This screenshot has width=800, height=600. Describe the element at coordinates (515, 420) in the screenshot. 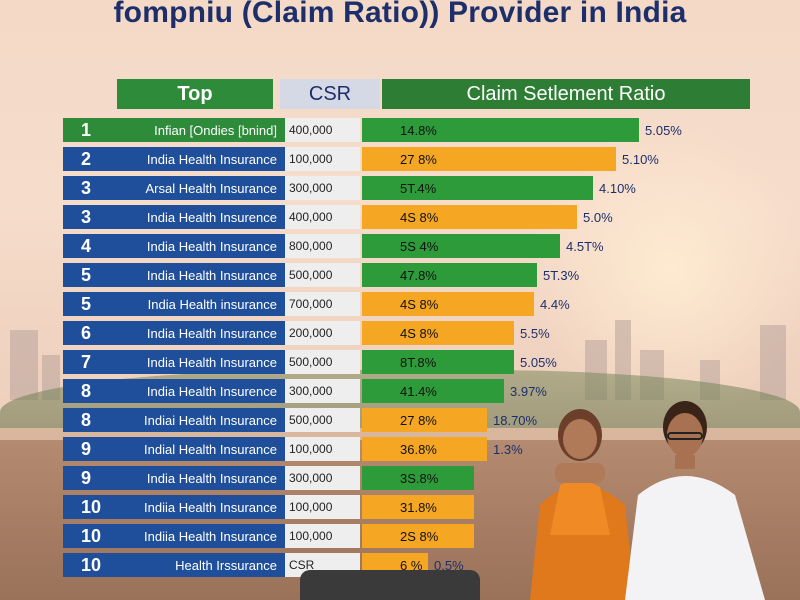

I see `ratio-value-label: 18.70%` at that location.